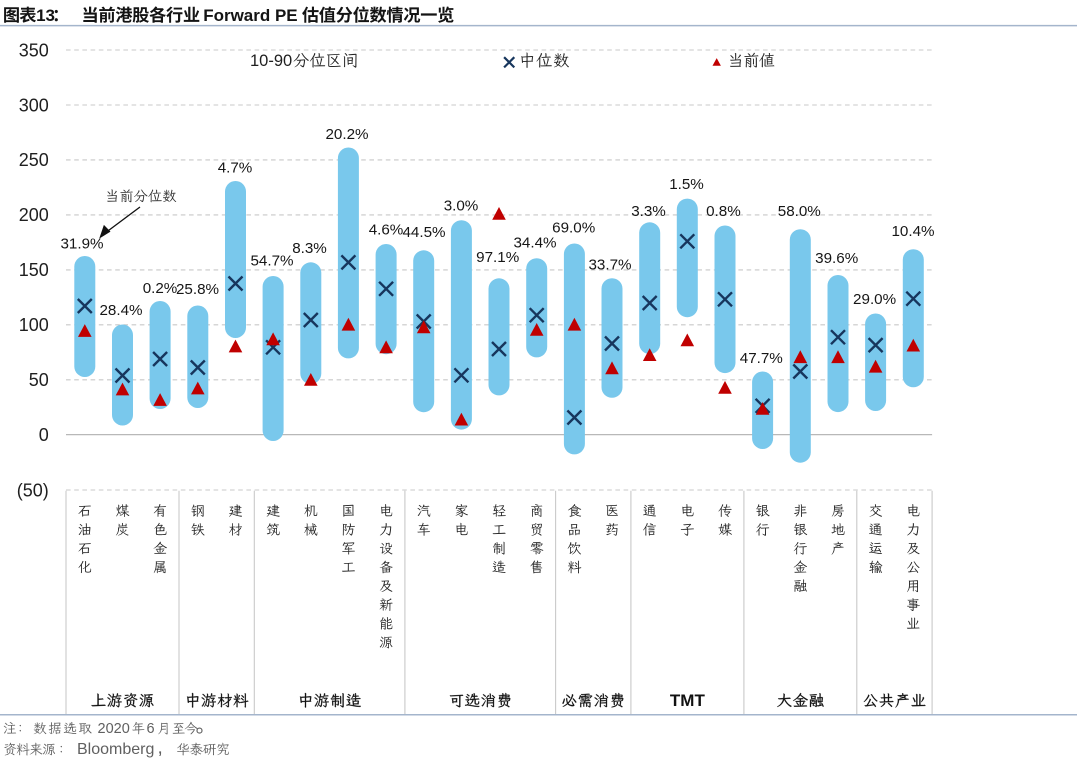  Describe the element at coordinates (44, 435) in the screenshot. I see `svg-text: 0` at that location.